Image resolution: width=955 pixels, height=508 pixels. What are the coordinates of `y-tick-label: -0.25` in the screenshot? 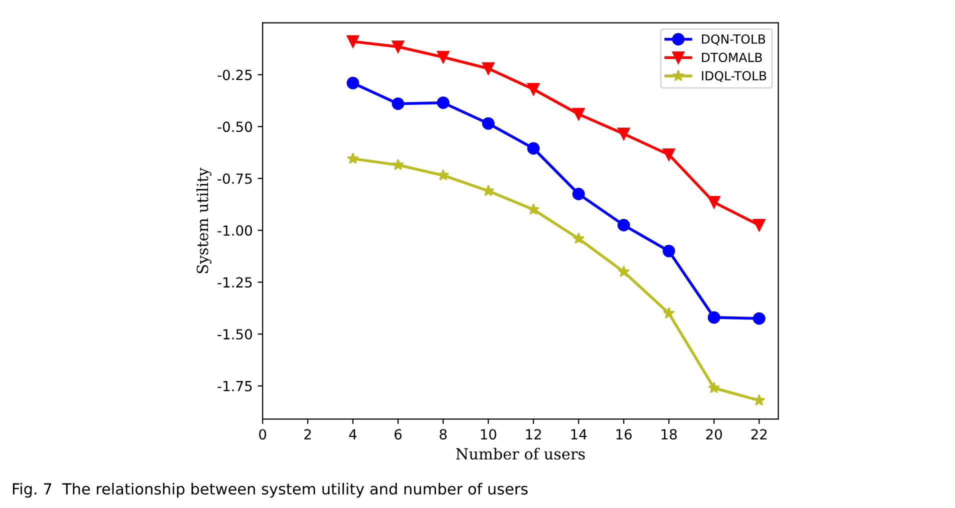 It's located at (235, 75).